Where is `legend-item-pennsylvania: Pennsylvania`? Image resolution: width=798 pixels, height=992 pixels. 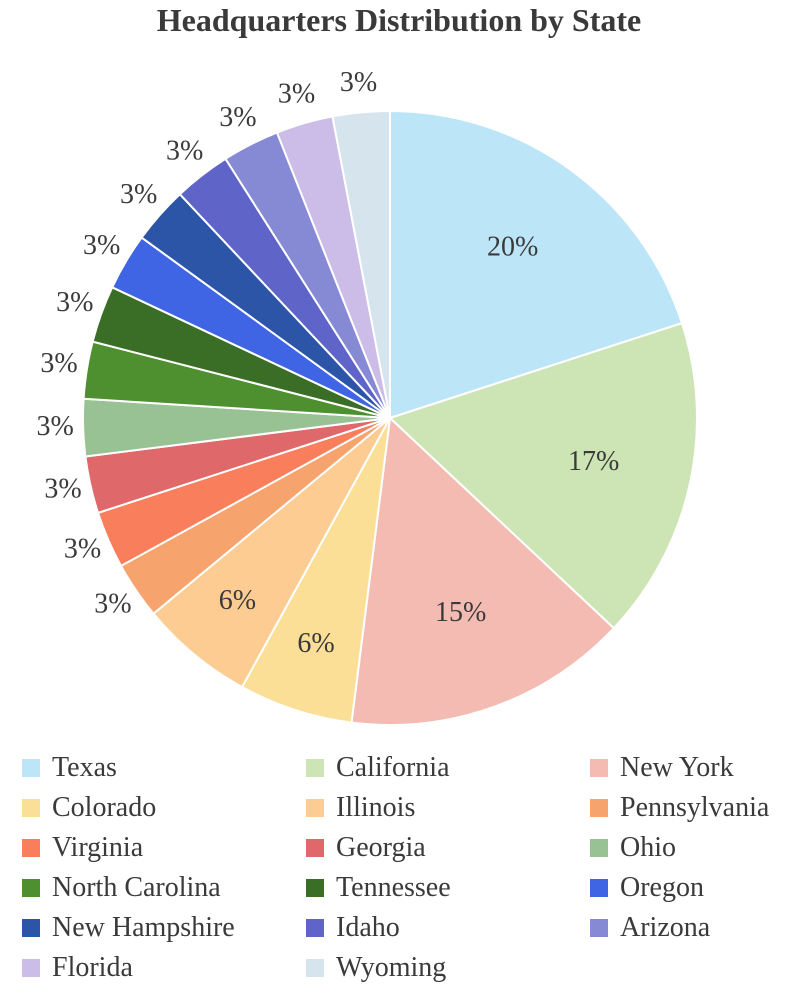 legend-item-pennsylvania: Pennsylvania is located at coordinates (679, 808).